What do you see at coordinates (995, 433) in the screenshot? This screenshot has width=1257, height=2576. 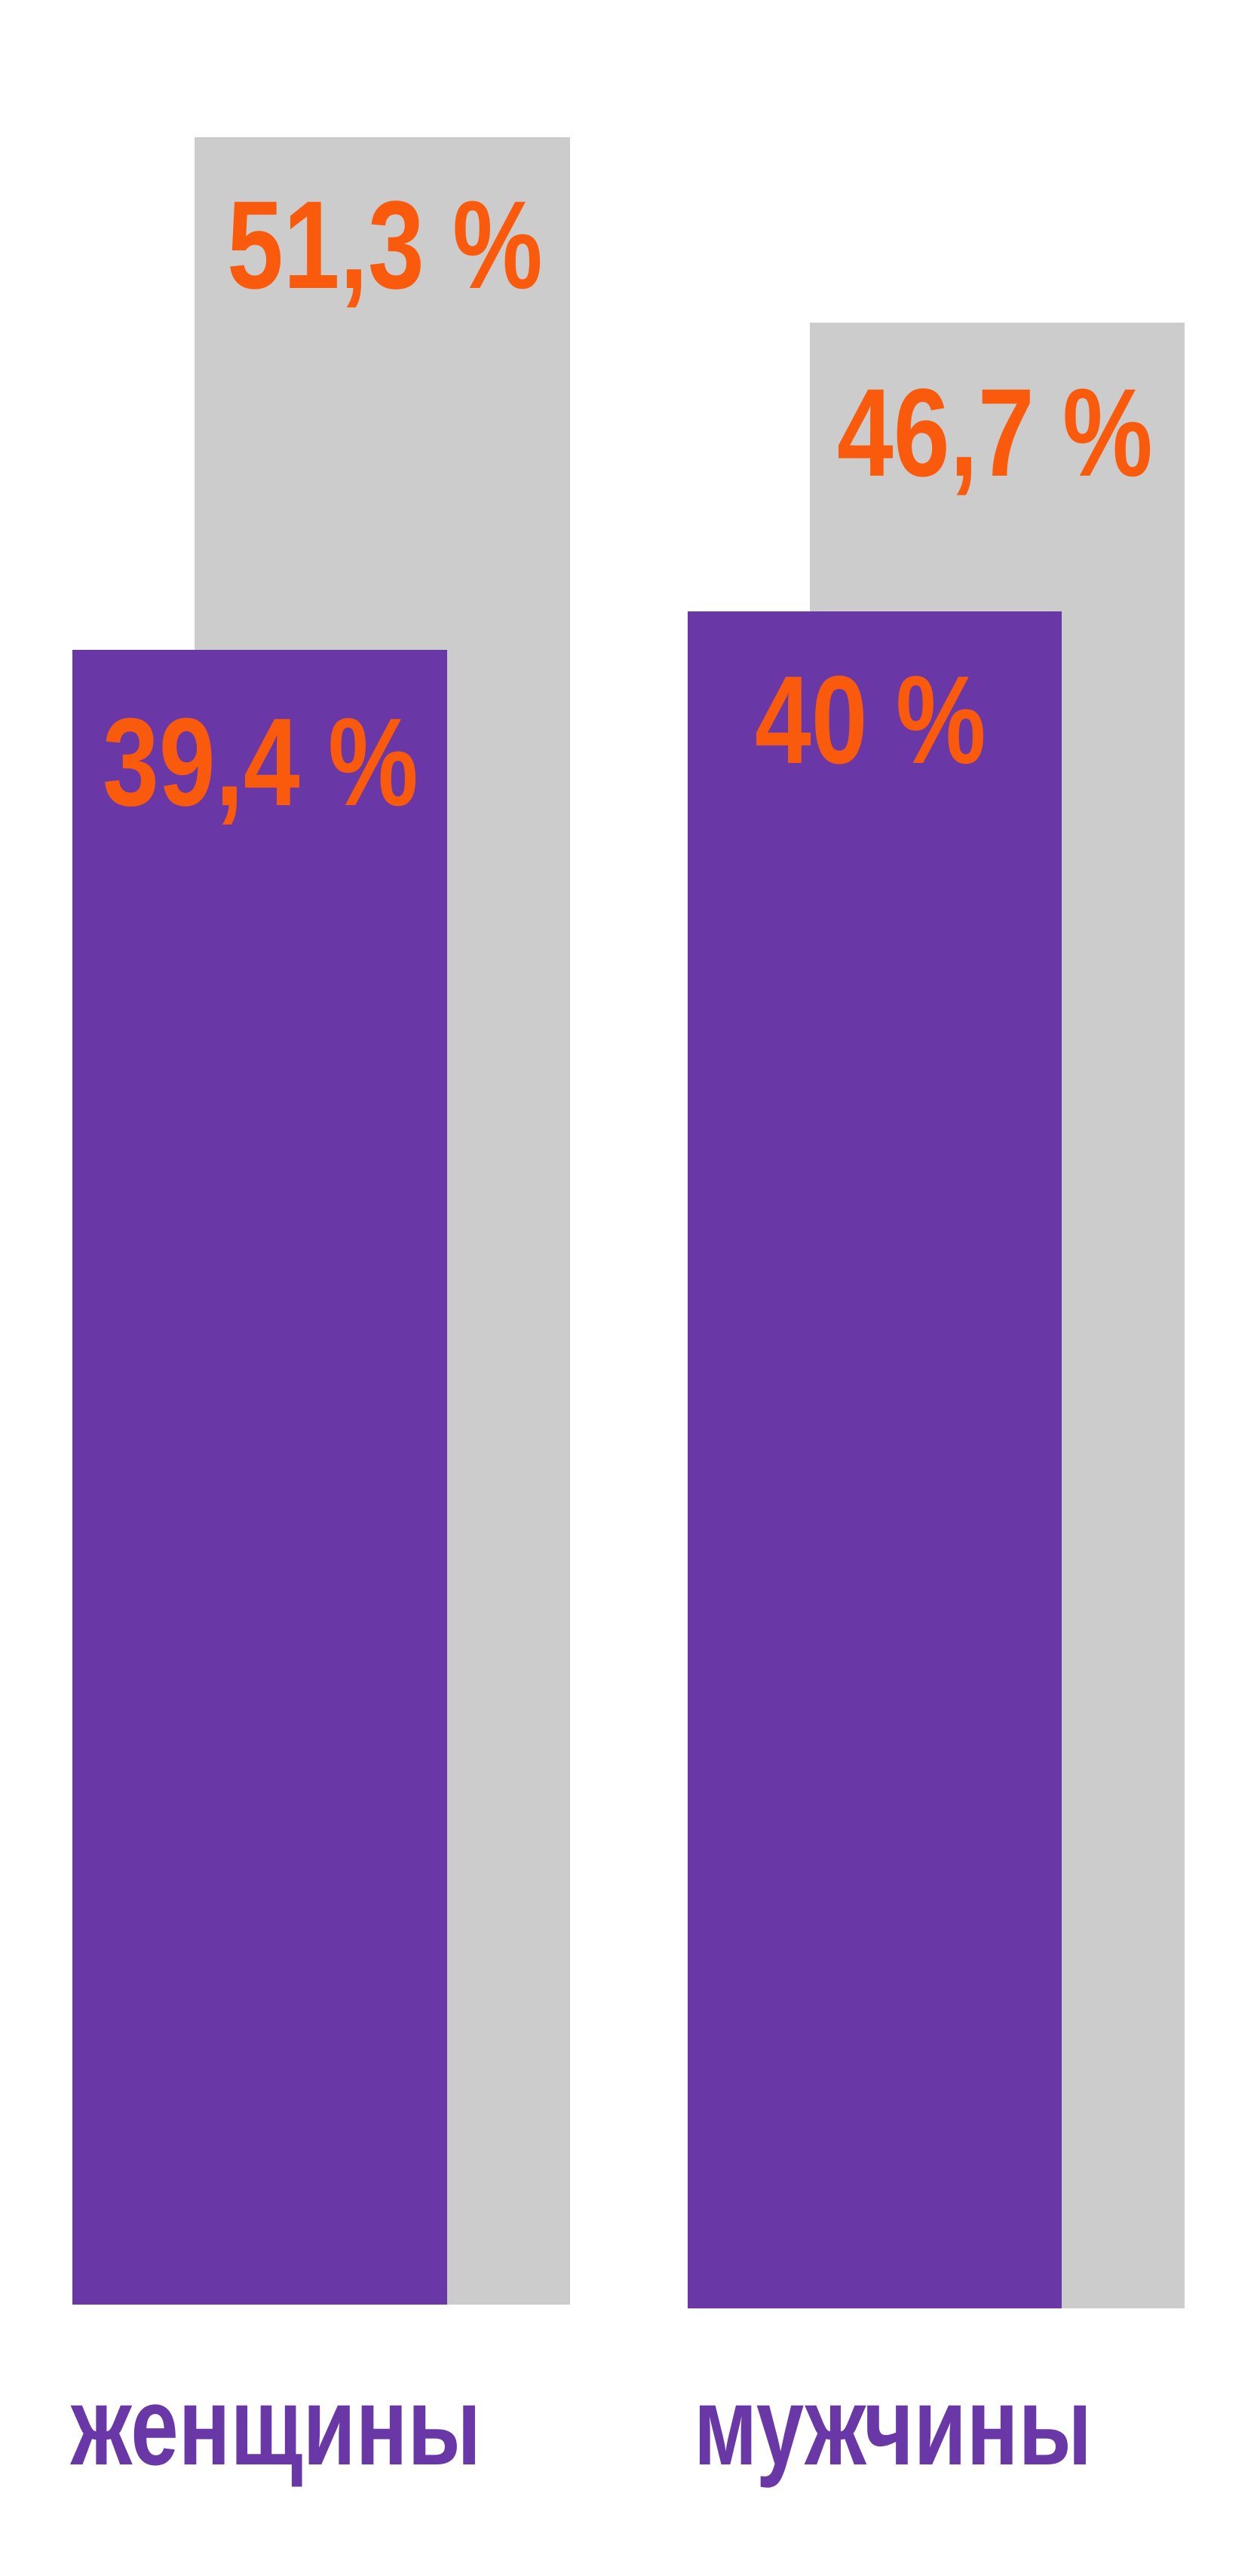 I see `value-label-men-background: 46,7 %` at bounding box center [995, 433].